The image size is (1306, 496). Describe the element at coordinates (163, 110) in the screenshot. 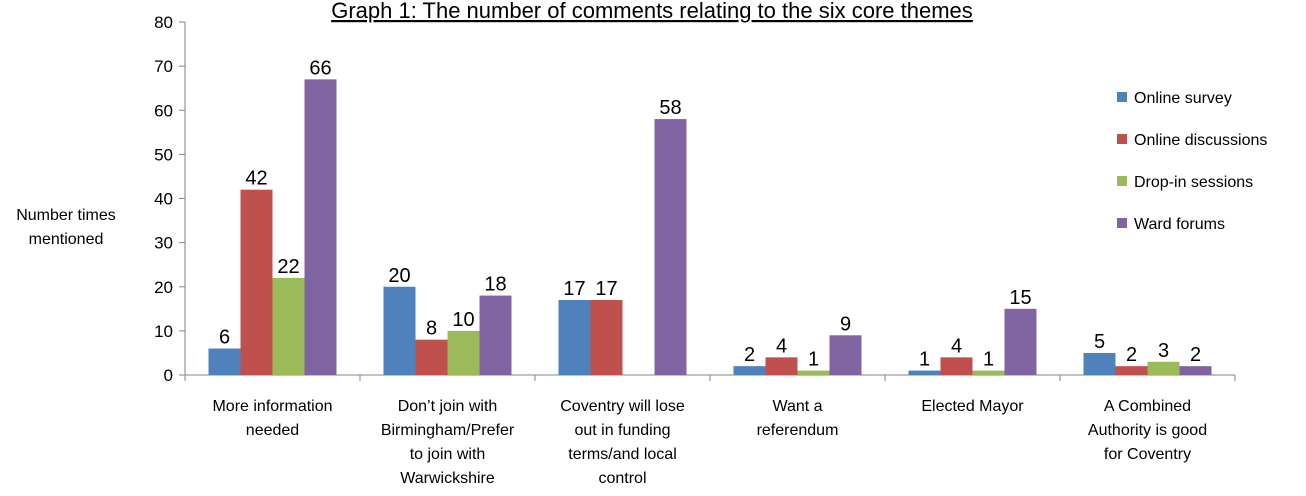

I see `y-tick-label: 60` at that location.